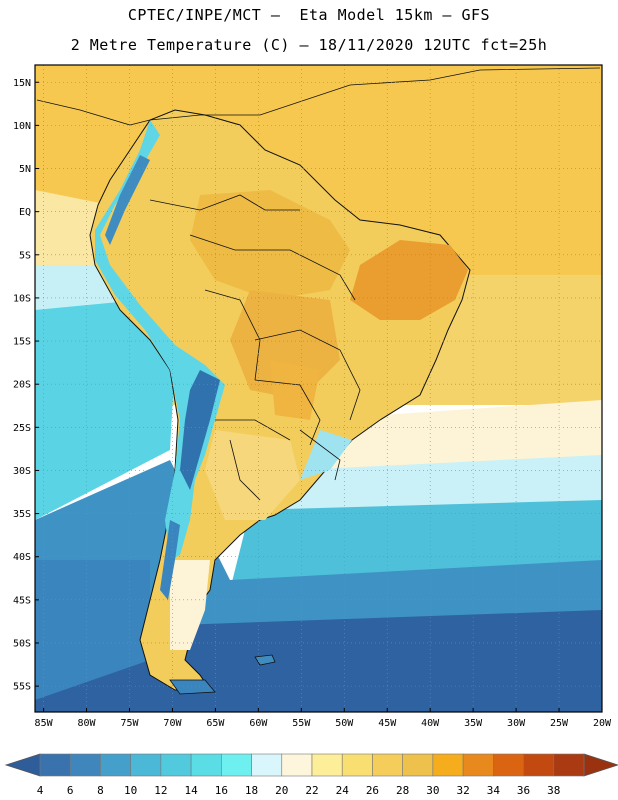 The height and width of the screenshot is (800, 618). I want to click on northeast-hot-zone, so click(409, 280).